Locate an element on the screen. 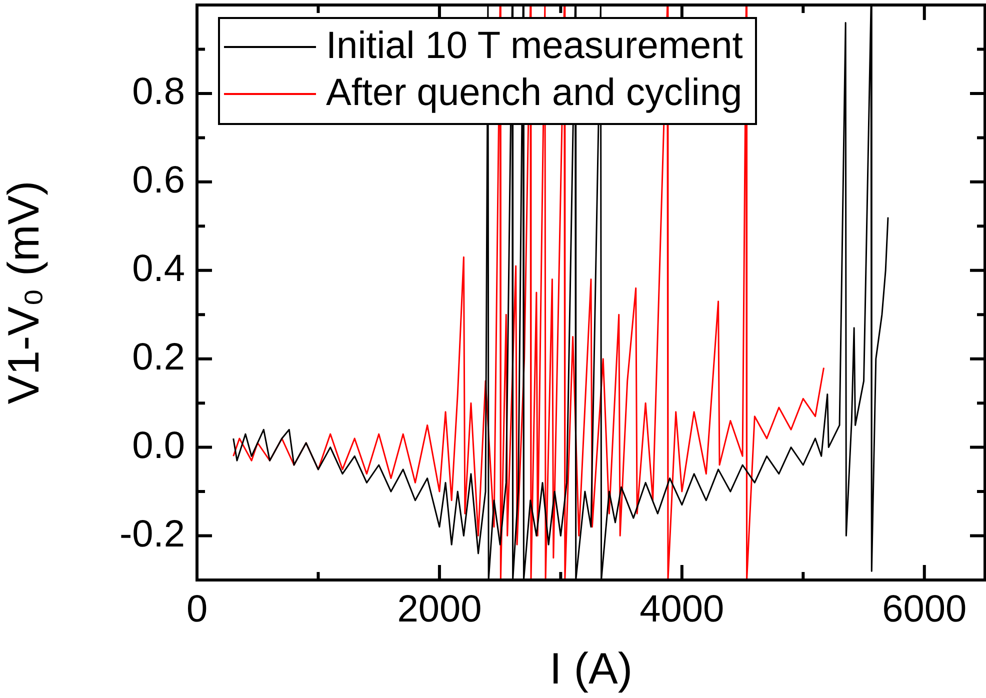  y-tick-label: 0.8 is located at coordinates (158, 91).